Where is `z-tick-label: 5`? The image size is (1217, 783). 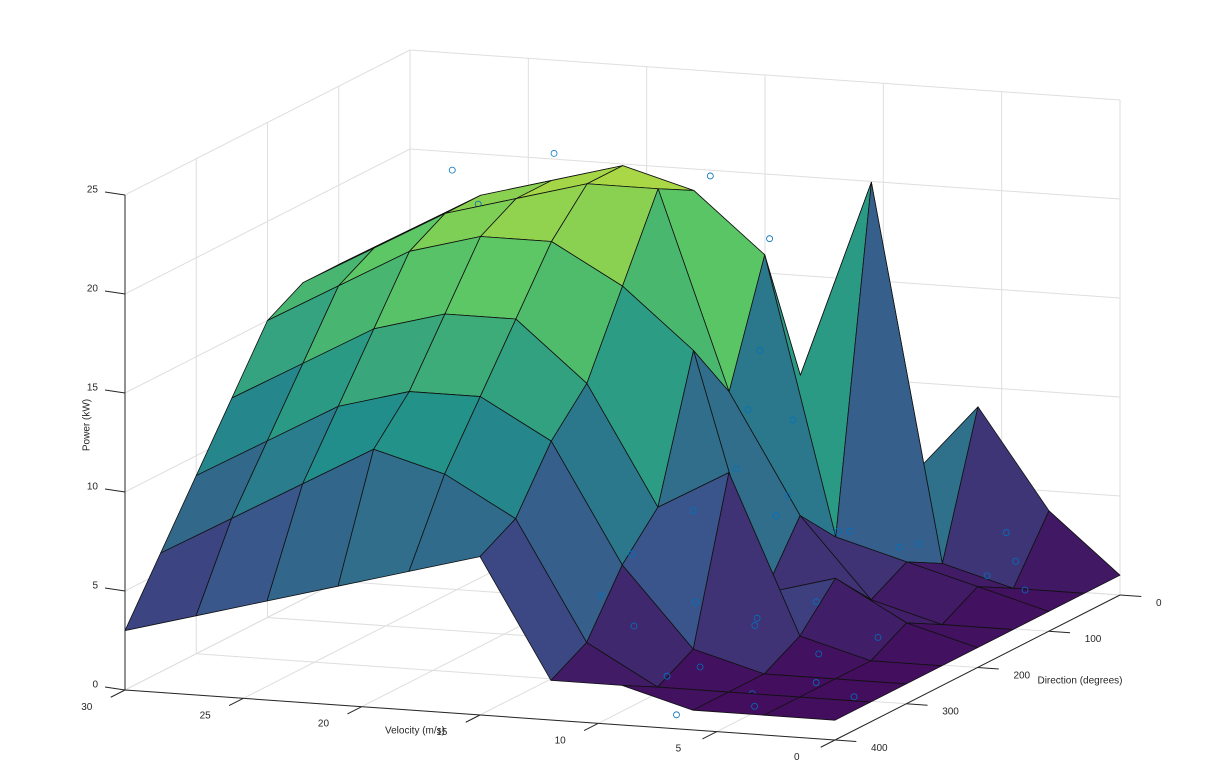
z-tick-label: 5 is located at coordinates (95, 586).